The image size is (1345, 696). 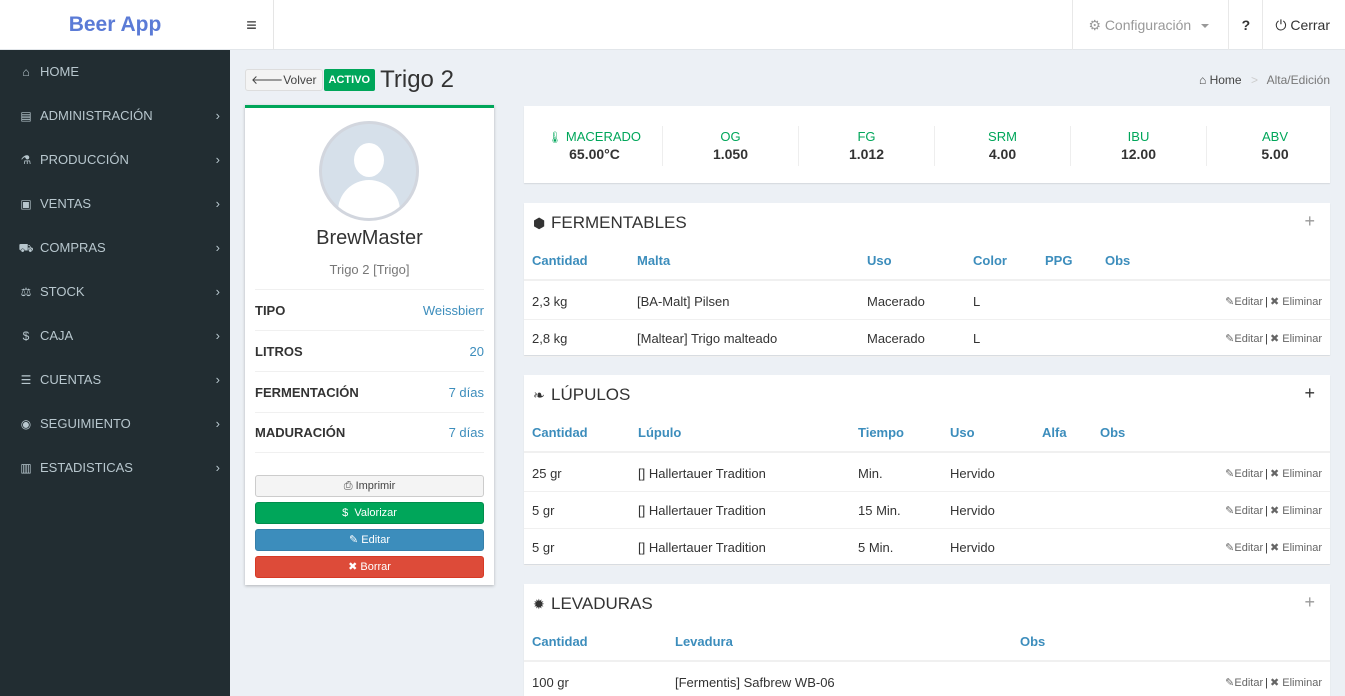 I want to click on table-cell: L, so click(x=977, y=338).